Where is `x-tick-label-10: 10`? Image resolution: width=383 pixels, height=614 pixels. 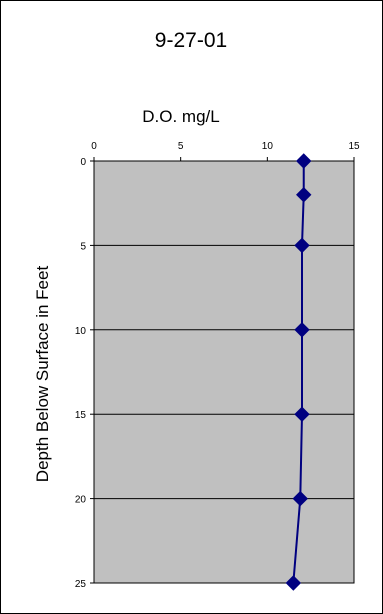
x-tick-label-10: 10 is located at coordinates (268, 146).